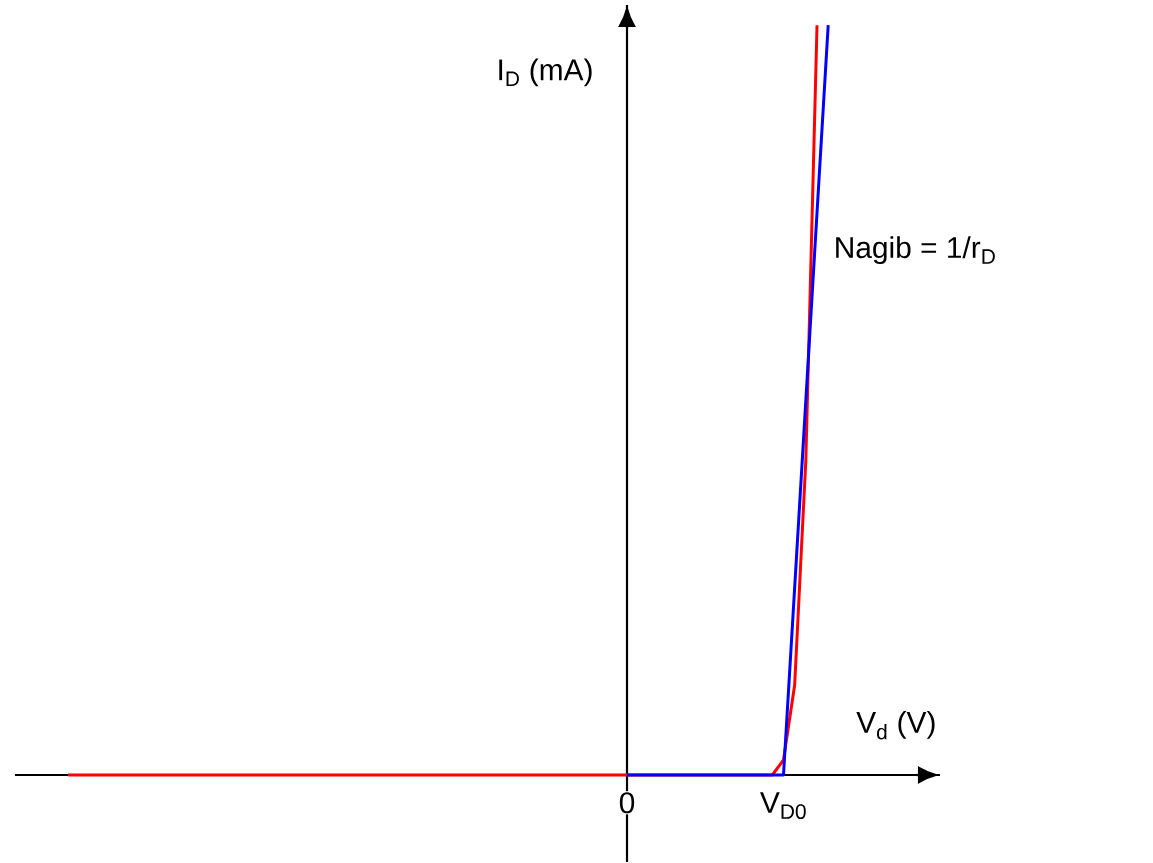 This screenshot has height=863, width=1153. Describe the element at coordinates (895, 725) in the screenshot. I see `x-axis-title: V$_{d}$ (V)` at that location.